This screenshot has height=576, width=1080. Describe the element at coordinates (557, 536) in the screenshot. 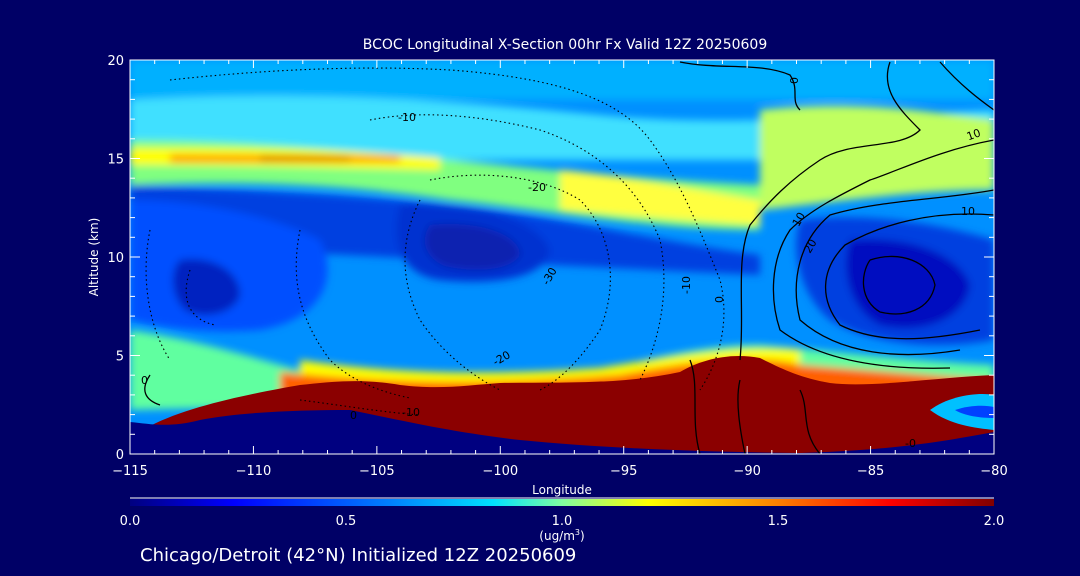

I see `colorbar-units-main: (ug/m` at that location.